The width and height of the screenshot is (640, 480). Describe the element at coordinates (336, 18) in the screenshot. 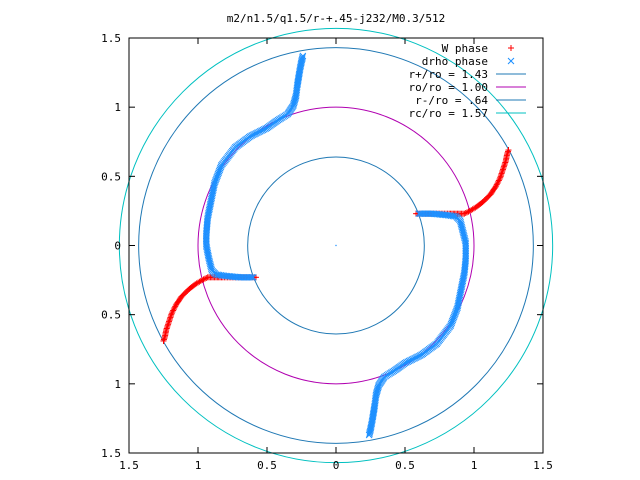

I see `chart-title: m2/n1.5/q1.5/r-+.45-j232/M0.3/512` at that location.